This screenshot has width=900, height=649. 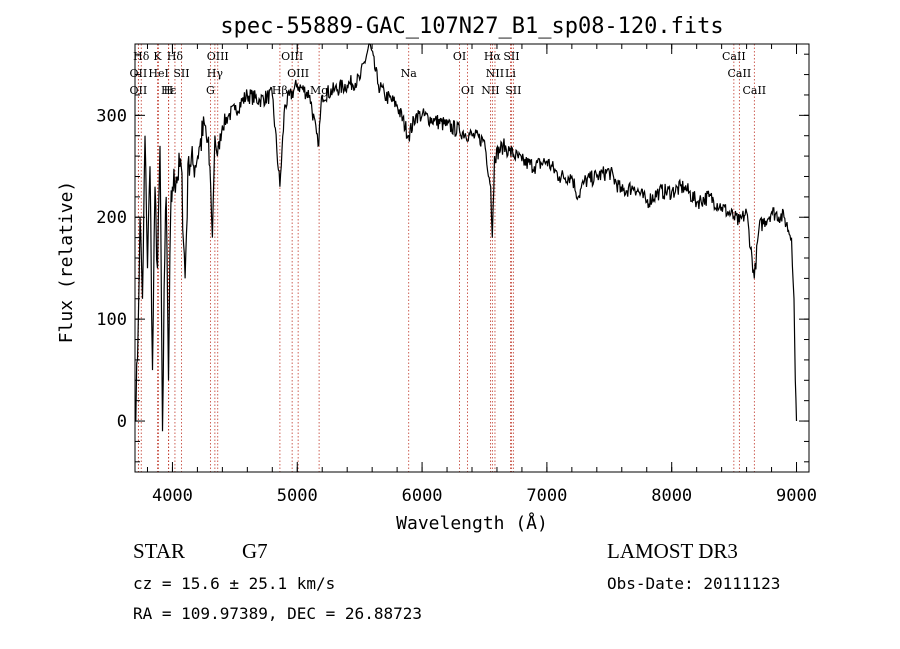 I want to click on line-label: G, so click(x=210, y=90).